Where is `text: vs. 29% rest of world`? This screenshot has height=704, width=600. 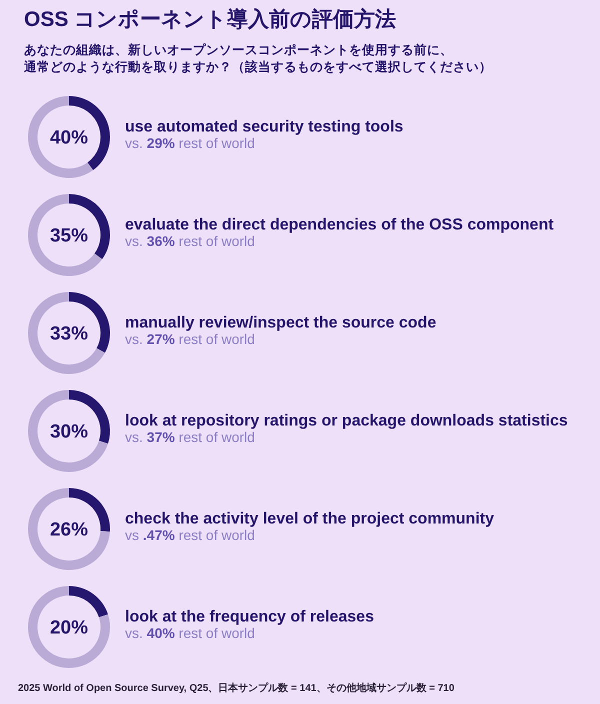 text: vs. 29% rest of world is located at coordinates (190, 143).